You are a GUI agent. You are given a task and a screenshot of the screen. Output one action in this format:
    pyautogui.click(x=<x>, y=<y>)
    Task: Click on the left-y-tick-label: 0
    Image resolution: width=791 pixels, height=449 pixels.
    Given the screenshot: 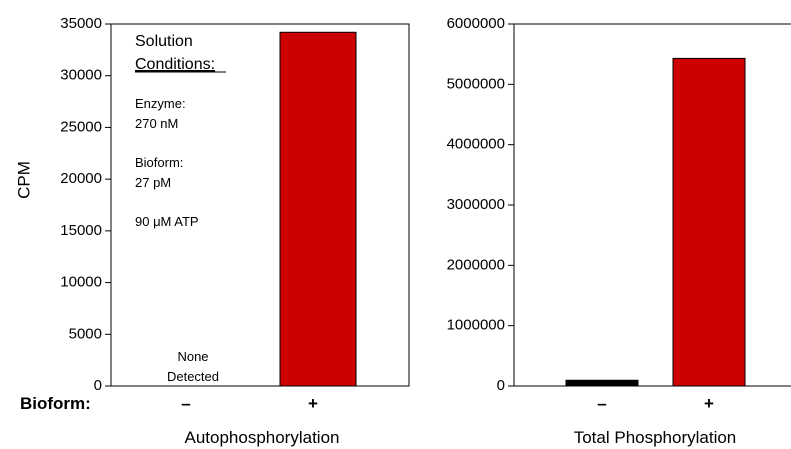 What is the action you would take?
    pyautogui.click(x=98, y=385)
    